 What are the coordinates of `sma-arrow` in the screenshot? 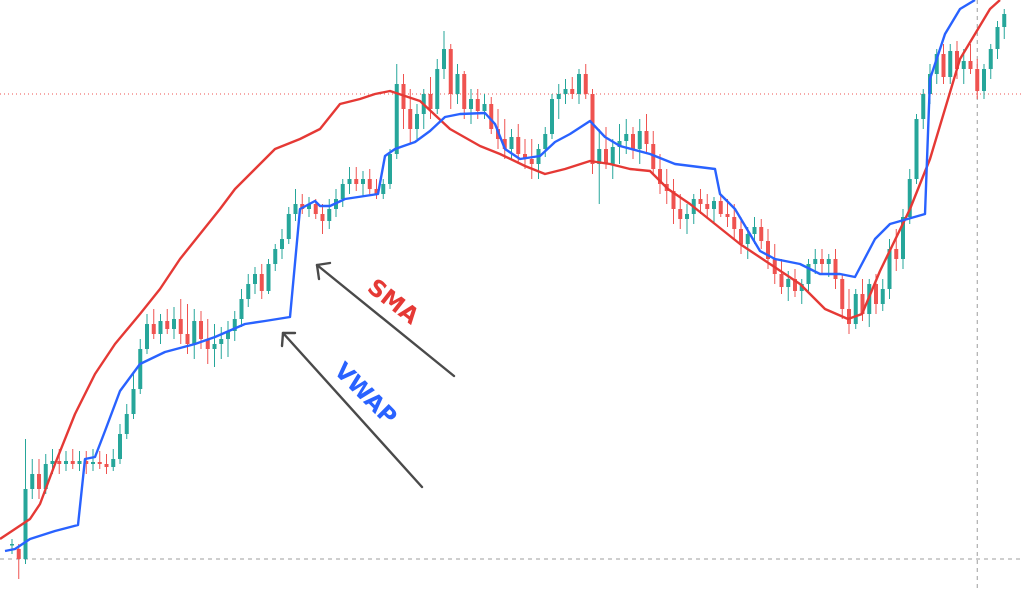 It's located at (385, 320).